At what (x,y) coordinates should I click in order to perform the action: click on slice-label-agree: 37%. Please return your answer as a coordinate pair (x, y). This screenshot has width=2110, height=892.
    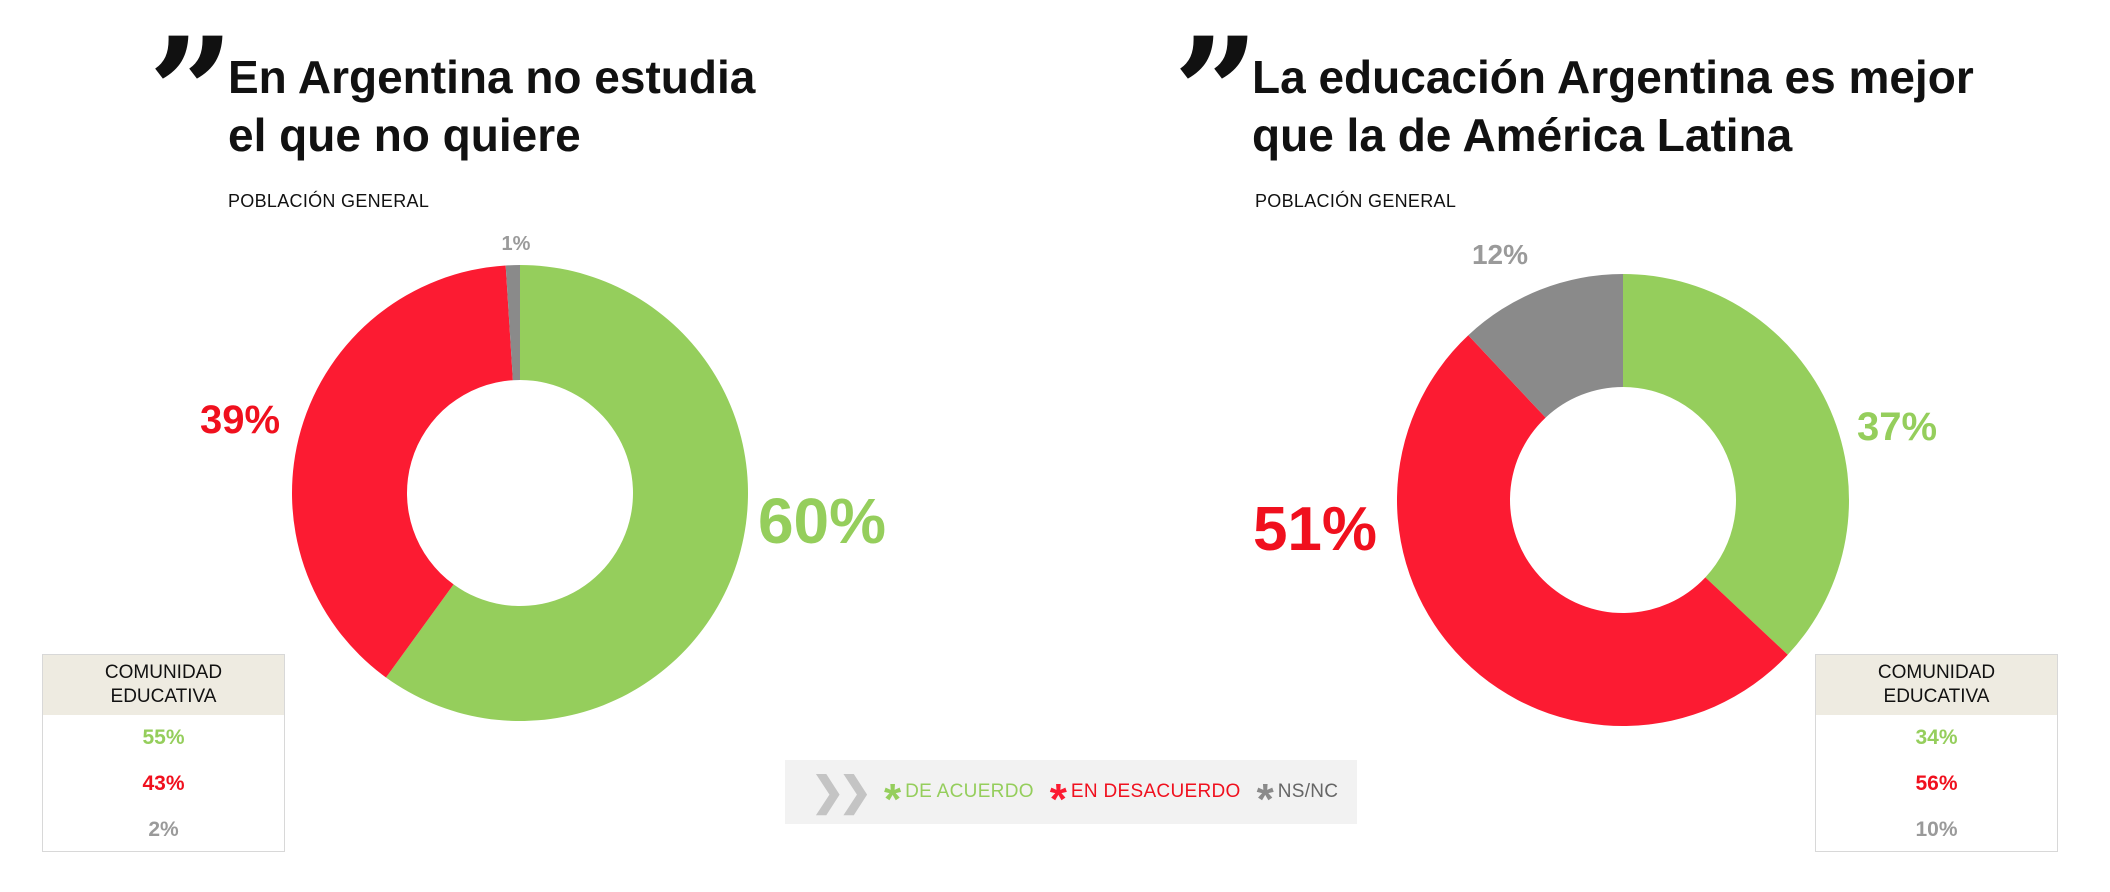
    Looking at the image, I should click on (1897, 427).